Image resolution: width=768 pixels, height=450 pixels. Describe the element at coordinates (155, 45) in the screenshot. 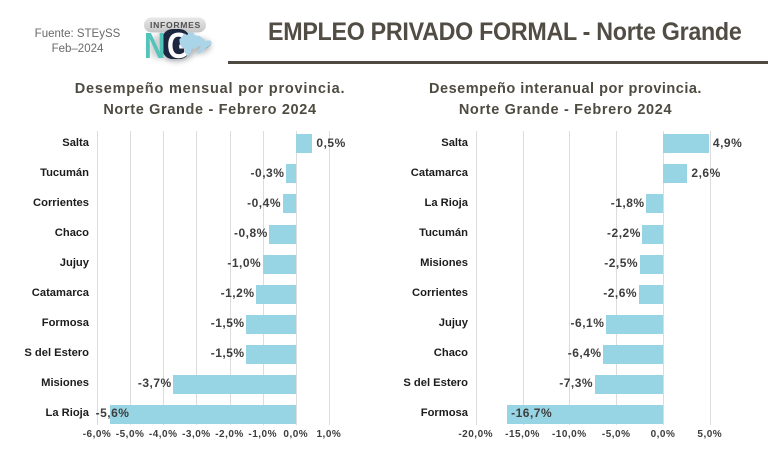

I see `svg-text: N` at that location.